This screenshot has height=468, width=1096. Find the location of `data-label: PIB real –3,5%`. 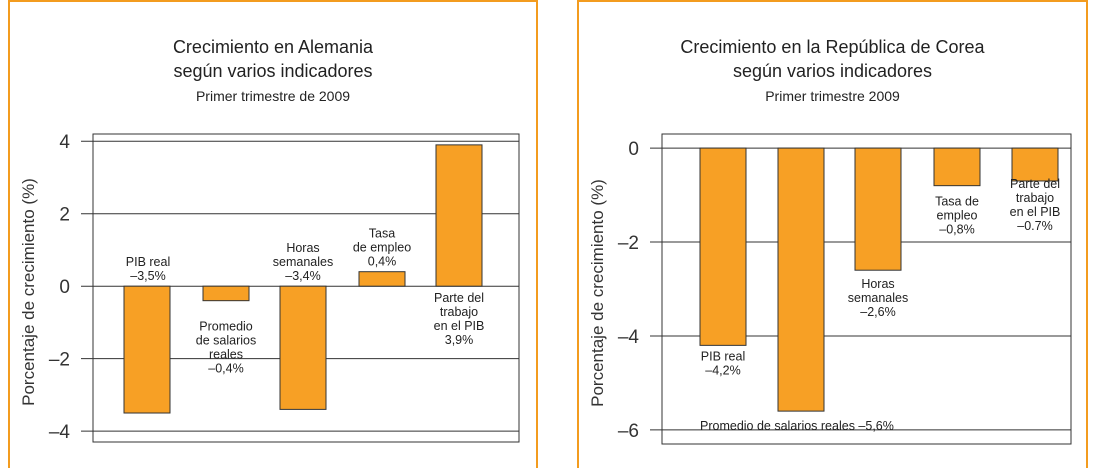

data-label: PIB real –3,5% is located at coordinates (148, 269).